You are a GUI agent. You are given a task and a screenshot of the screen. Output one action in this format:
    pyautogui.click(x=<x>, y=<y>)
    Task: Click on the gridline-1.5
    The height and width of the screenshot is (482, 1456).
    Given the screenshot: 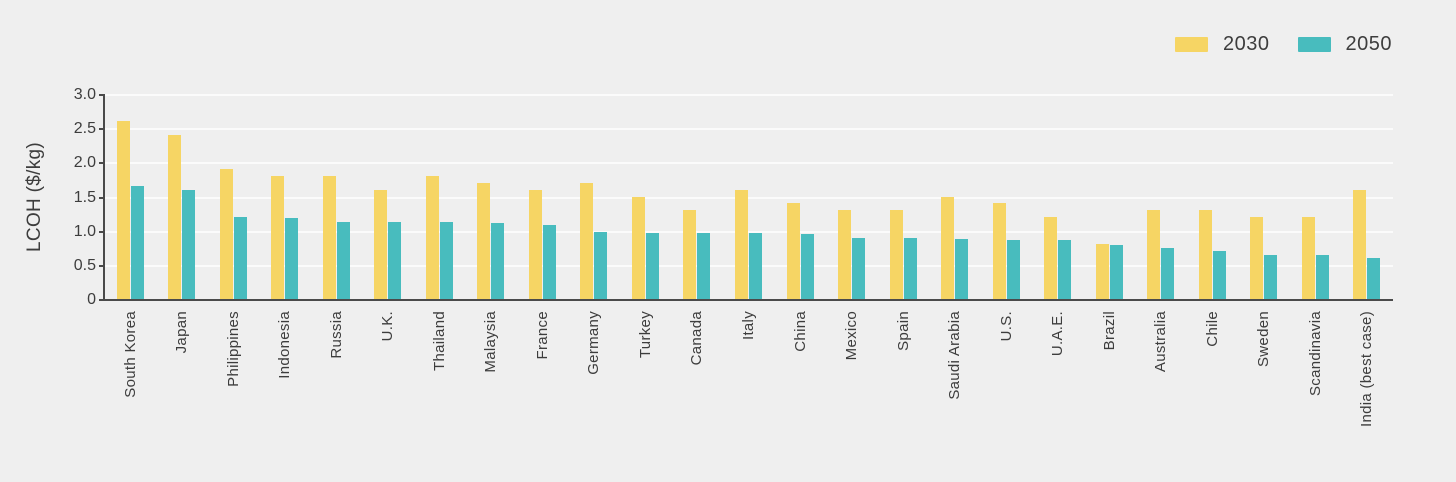 What is the action you would take?
    pyautogui.click(x=749, y=197)
    